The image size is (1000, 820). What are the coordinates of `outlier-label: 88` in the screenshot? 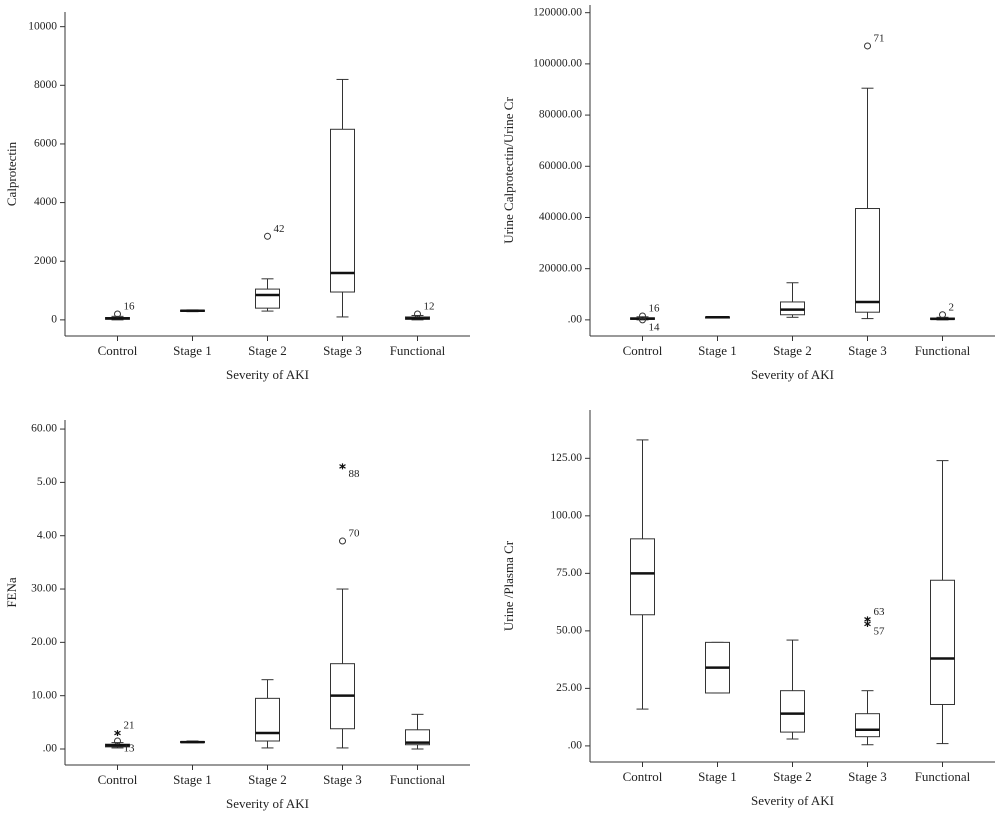 It's located at (355, 474).